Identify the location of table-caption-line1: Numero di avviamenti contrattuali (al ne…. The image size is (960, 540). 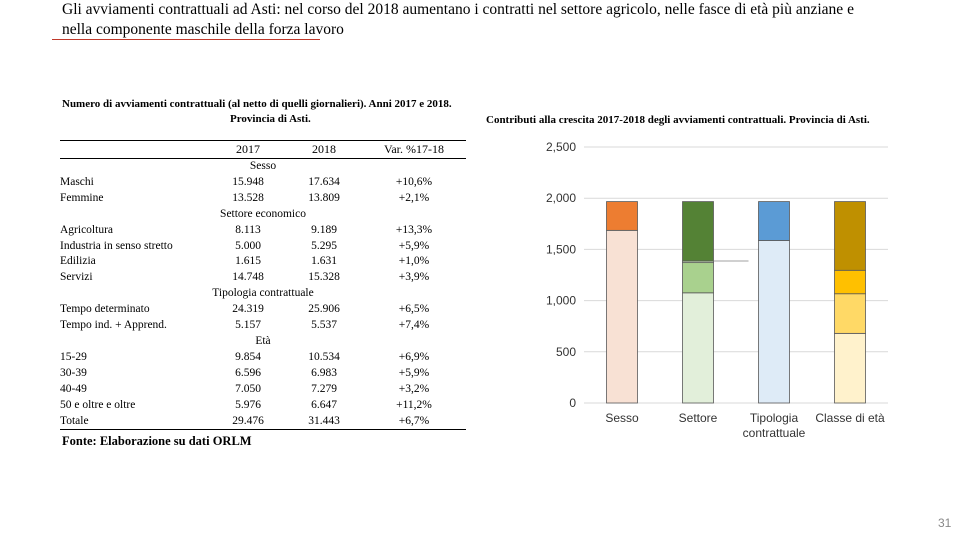
(257, 104).